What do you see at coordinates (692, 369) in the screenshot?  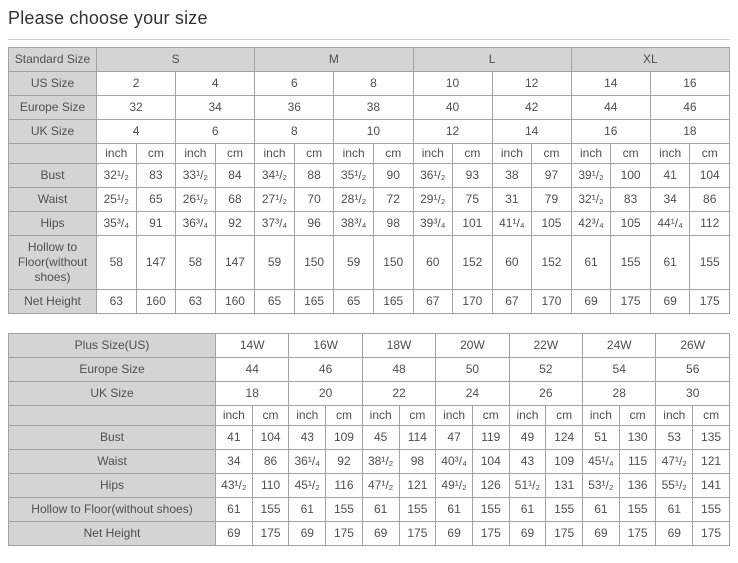 I see `size-value-cell: 56` at bounding box center [692, 369].